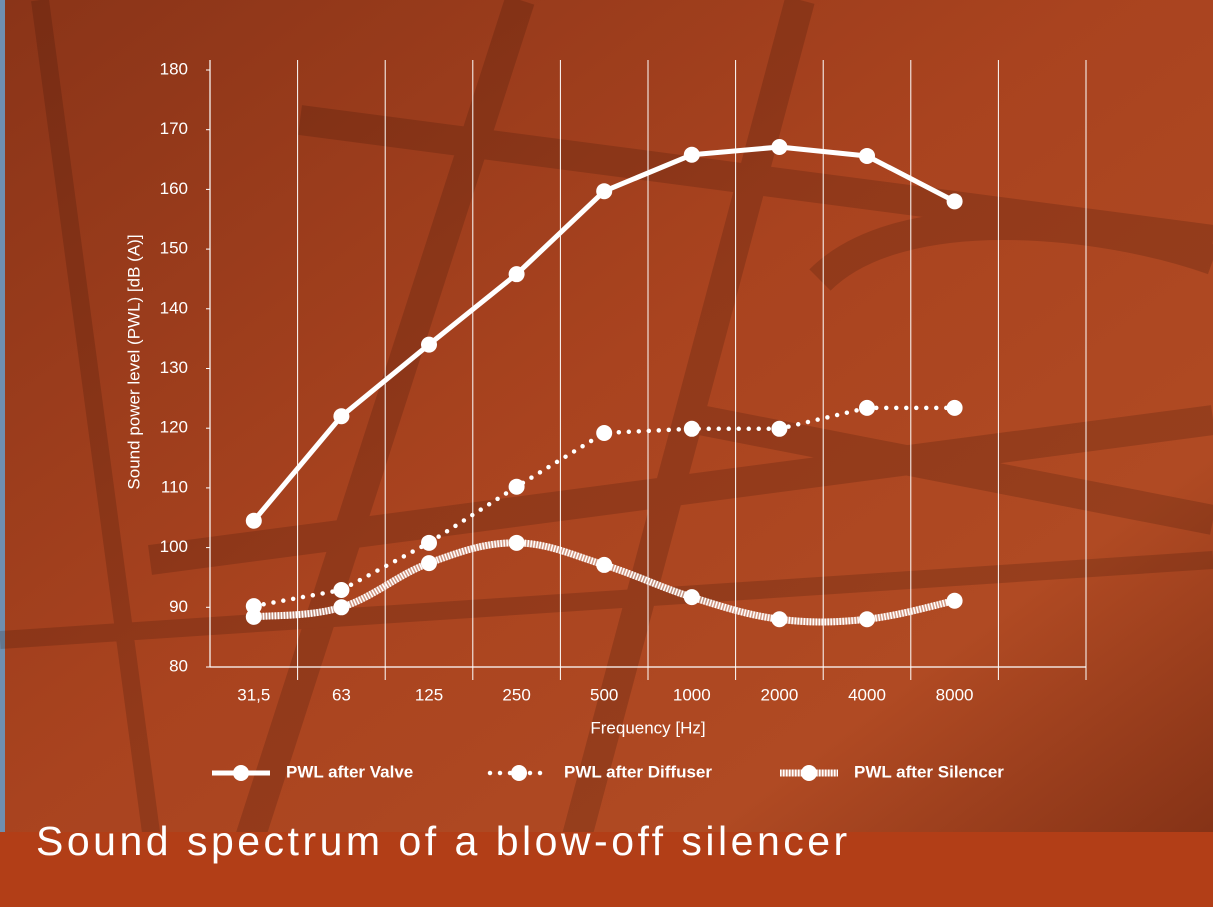 Image resolution: width=1213 pixels, height=907 pixels. I want to click on chart-title: Sound spectrum of a blow-off silencer, so click(443, 841).